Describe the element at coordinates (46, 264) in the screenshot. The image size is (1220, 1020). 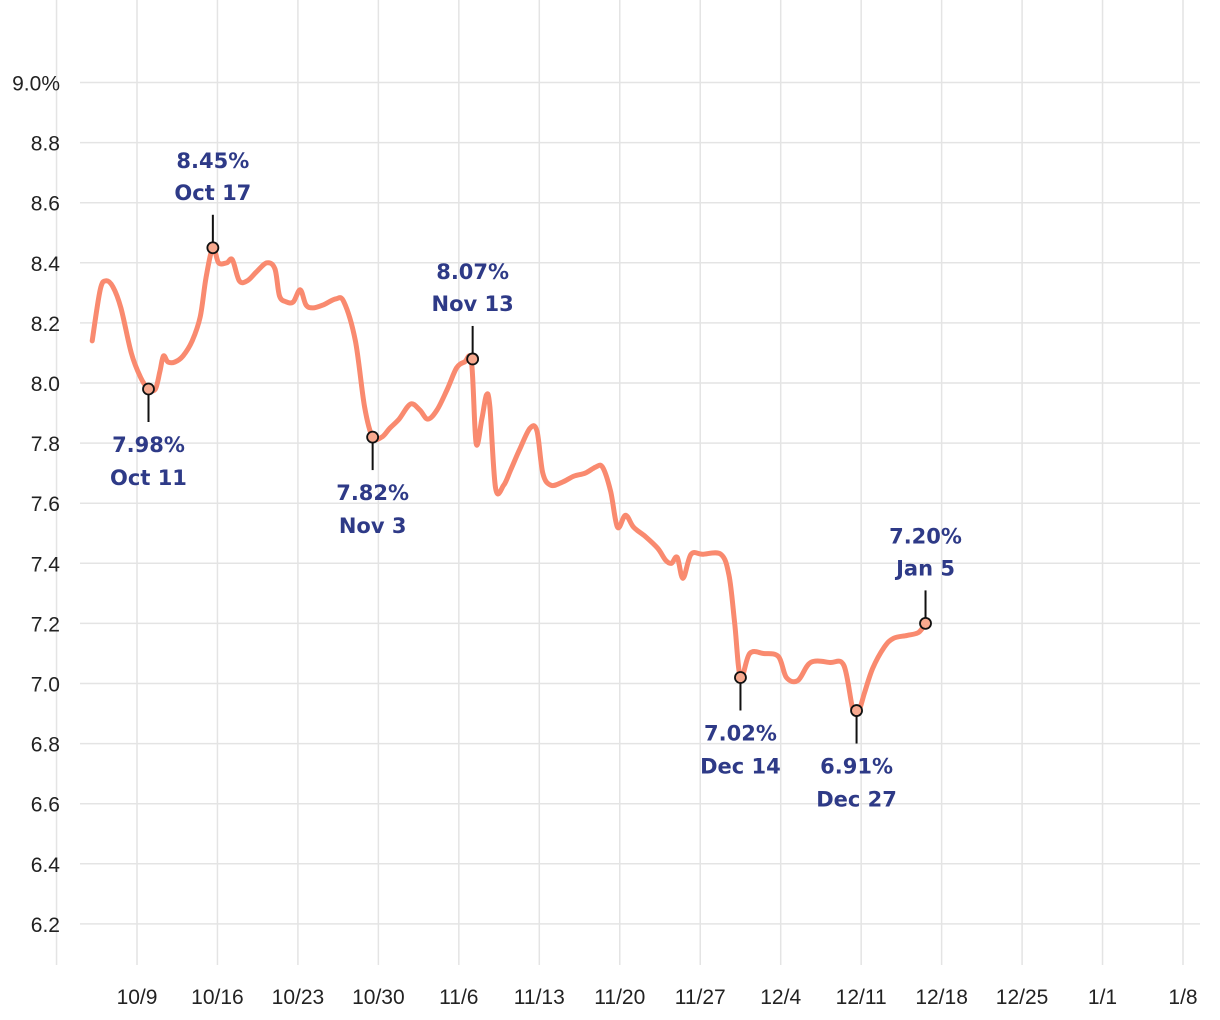
I see `y-tick-label: 8.4` at that location.